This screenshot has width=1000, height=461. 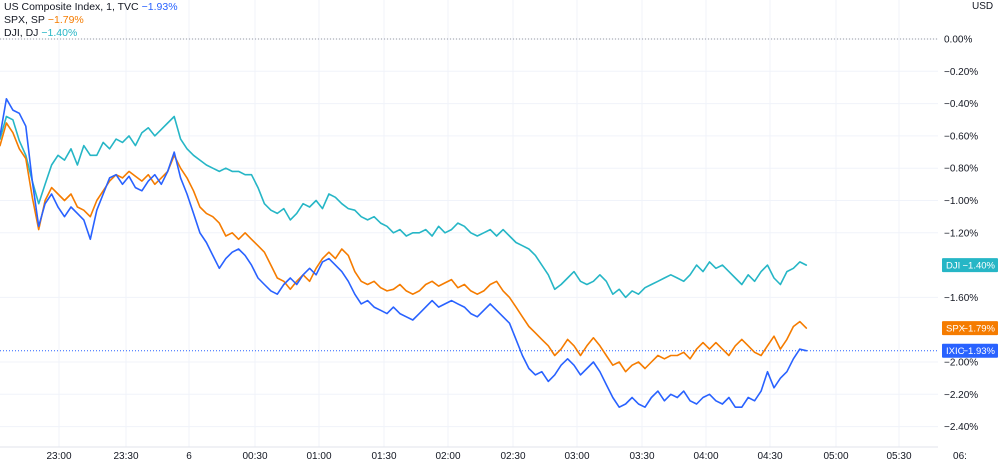 I want to click on price-tag-value: −1.93%, so click(x=979, y=351).